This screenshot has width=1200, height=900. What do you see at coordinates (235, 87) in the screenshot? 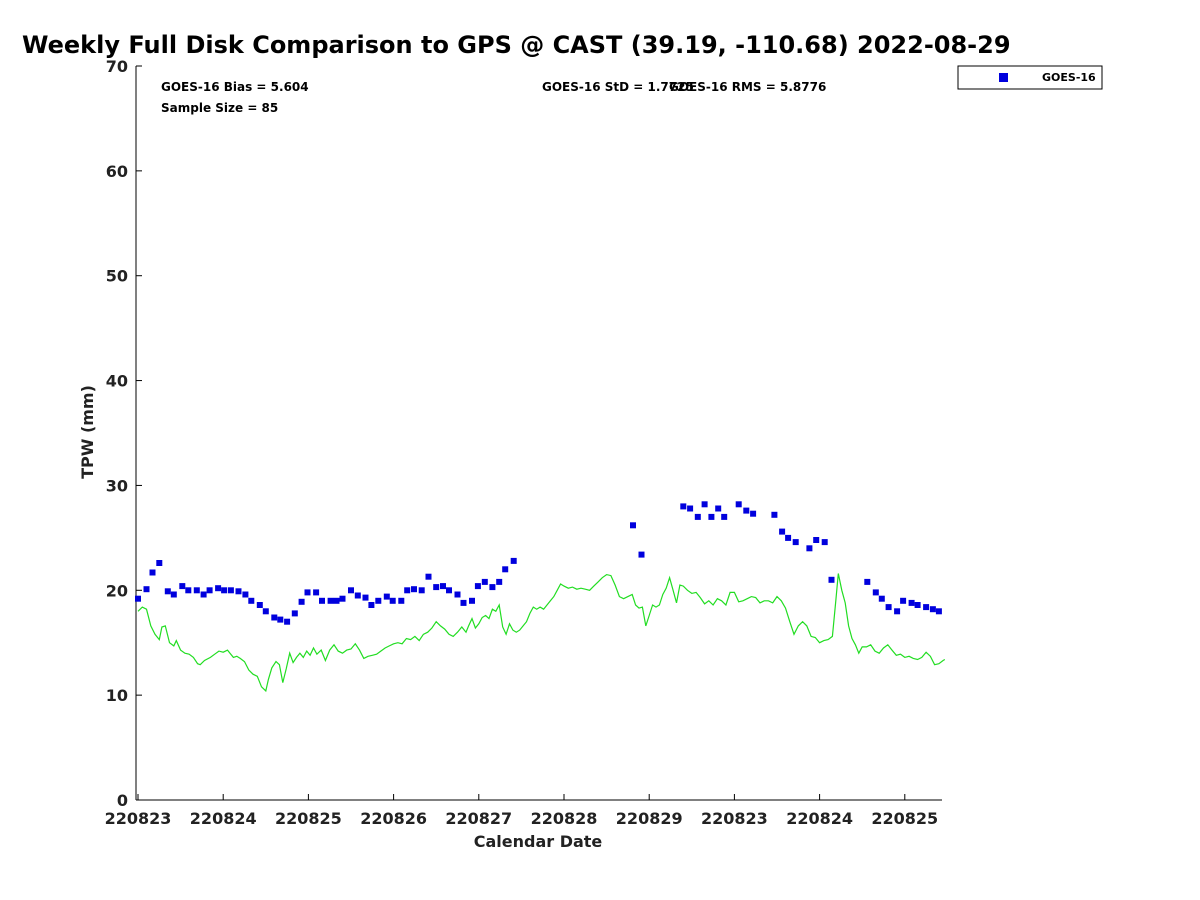
I see `bias-annotation: GOES-16 Bias = 5.604` at bounding box center [235, 87].